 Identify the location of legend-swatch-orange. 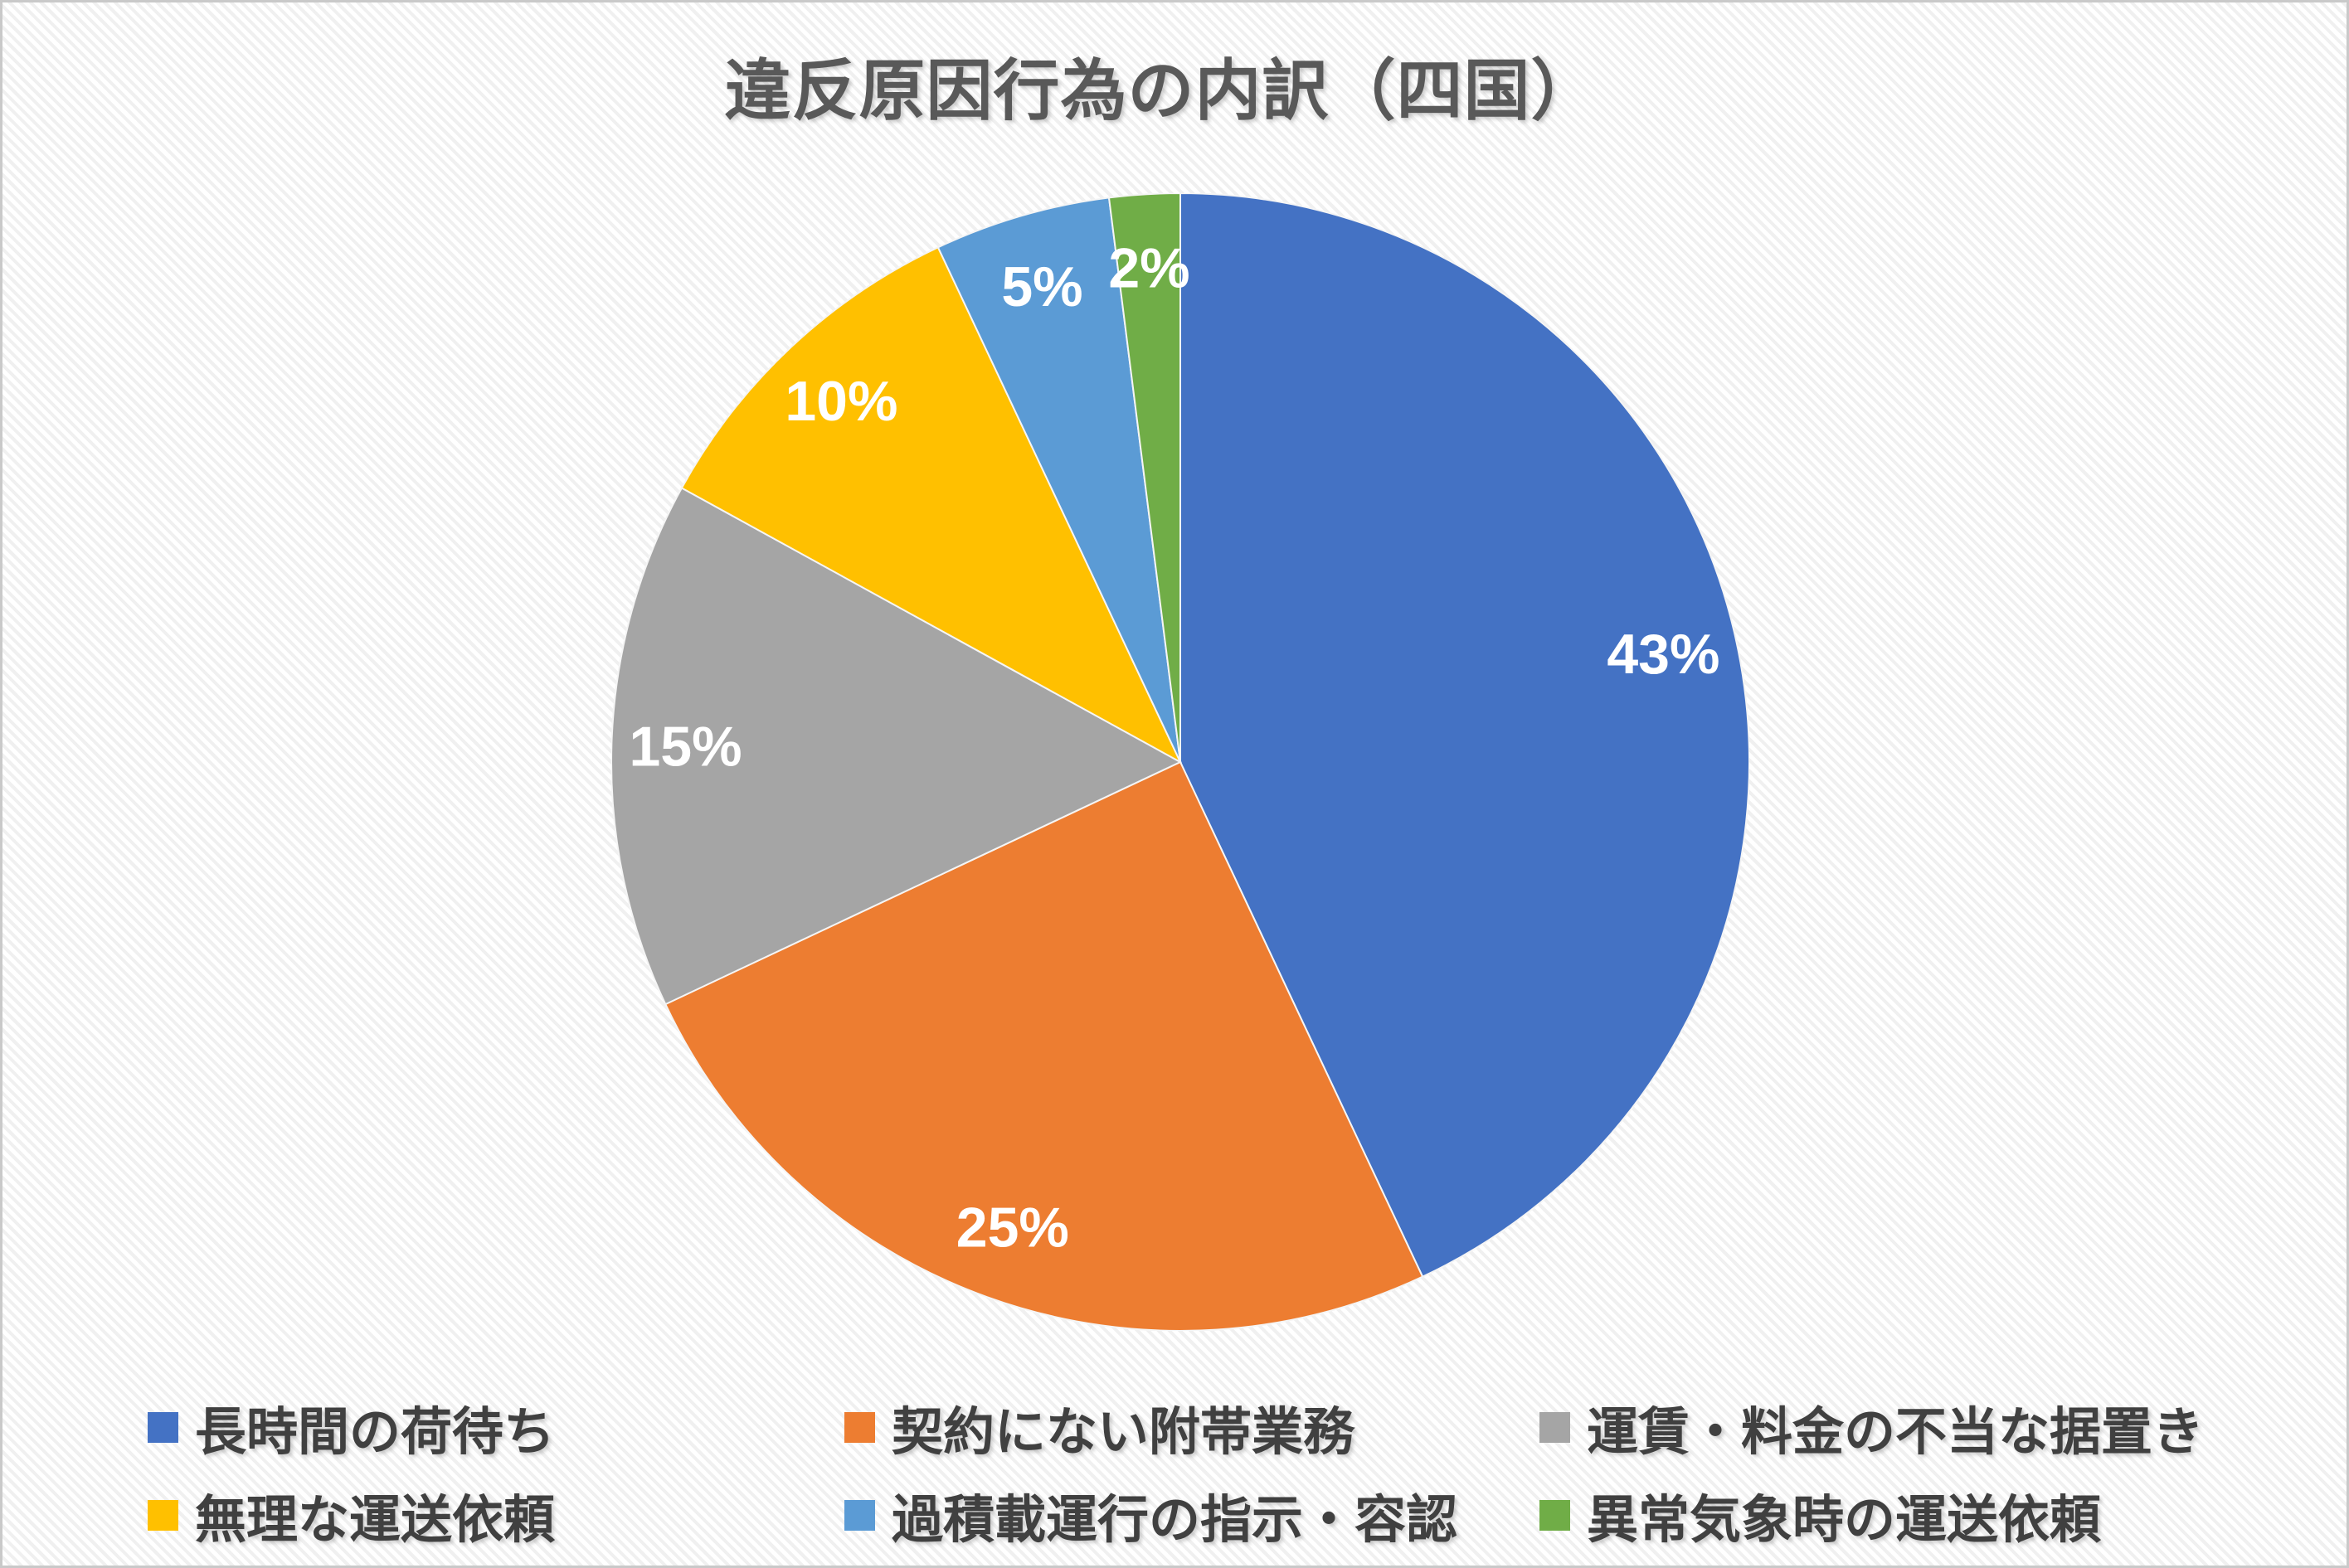
(860, 1427).